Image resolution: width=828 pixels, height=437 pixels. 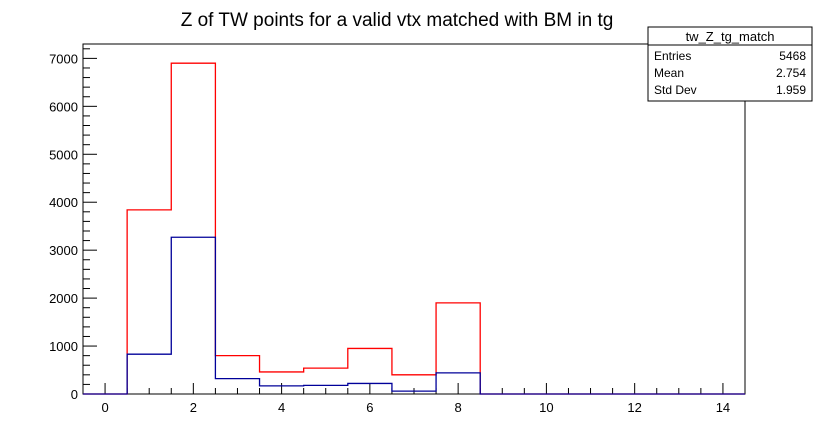 I want to click on stats-mean-value: 2.754, so click(x=791, y=73).